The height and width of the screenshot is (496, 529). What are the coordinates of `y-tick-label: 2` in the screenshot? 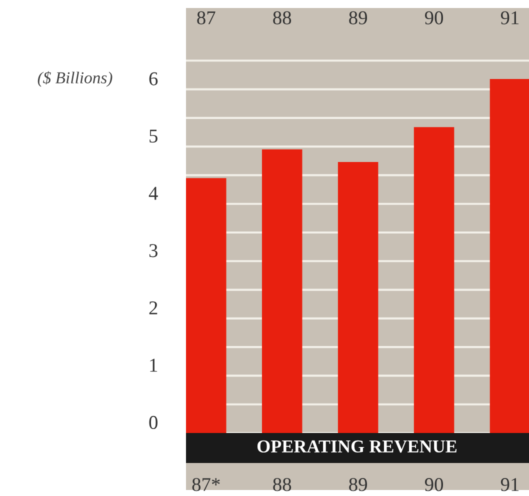 It's located at (153, 307).